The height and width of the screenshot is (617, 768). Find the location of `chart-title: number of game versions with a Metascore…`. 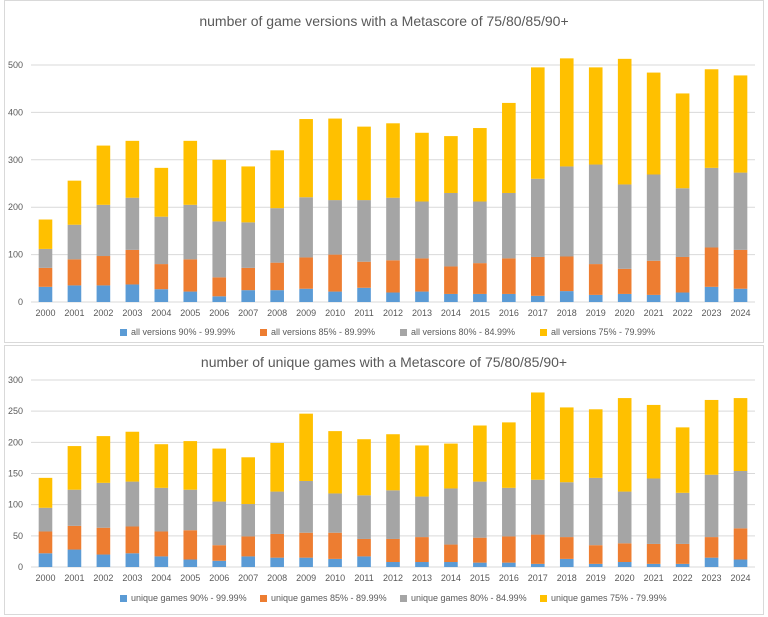

chart-title: number of game versions with a Metascore… is located at coordinates (384, 21).